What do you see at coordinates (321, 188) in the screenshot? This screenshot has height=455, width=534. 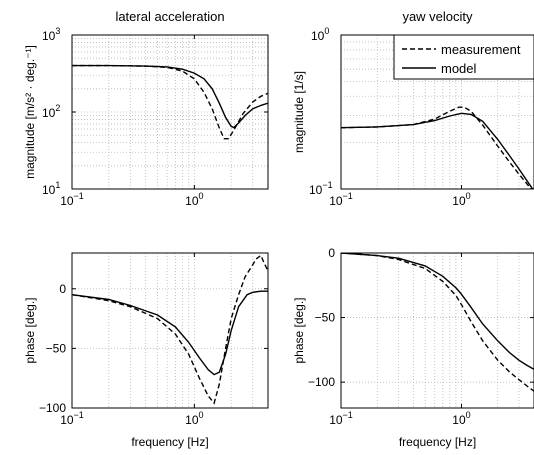 I see `y-tick-label: 10⁻¹` at bounding box center [321, 188].